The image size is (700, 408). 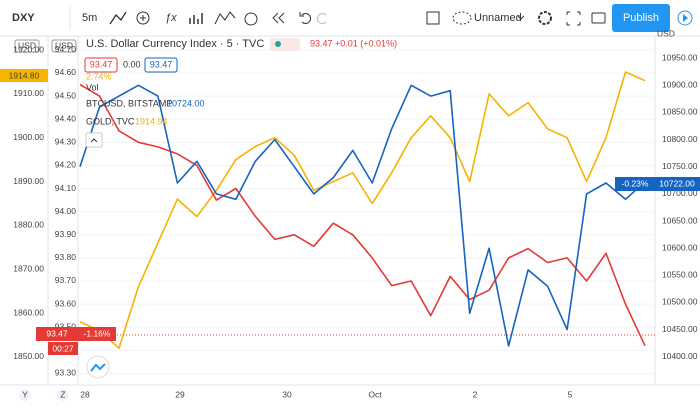 I want to click on z-button, so click(x=63, y=395).